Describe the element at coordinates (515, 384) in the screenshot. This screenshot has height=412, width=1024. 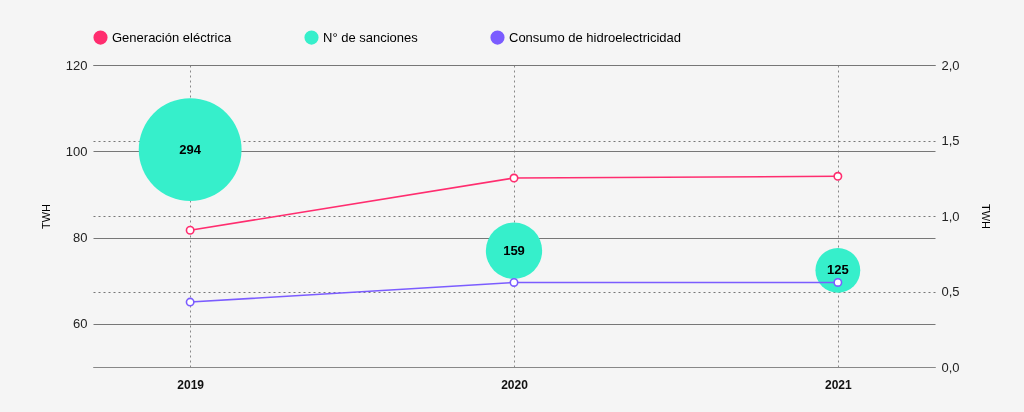
I see `x-tick-label: 2020` at that location.